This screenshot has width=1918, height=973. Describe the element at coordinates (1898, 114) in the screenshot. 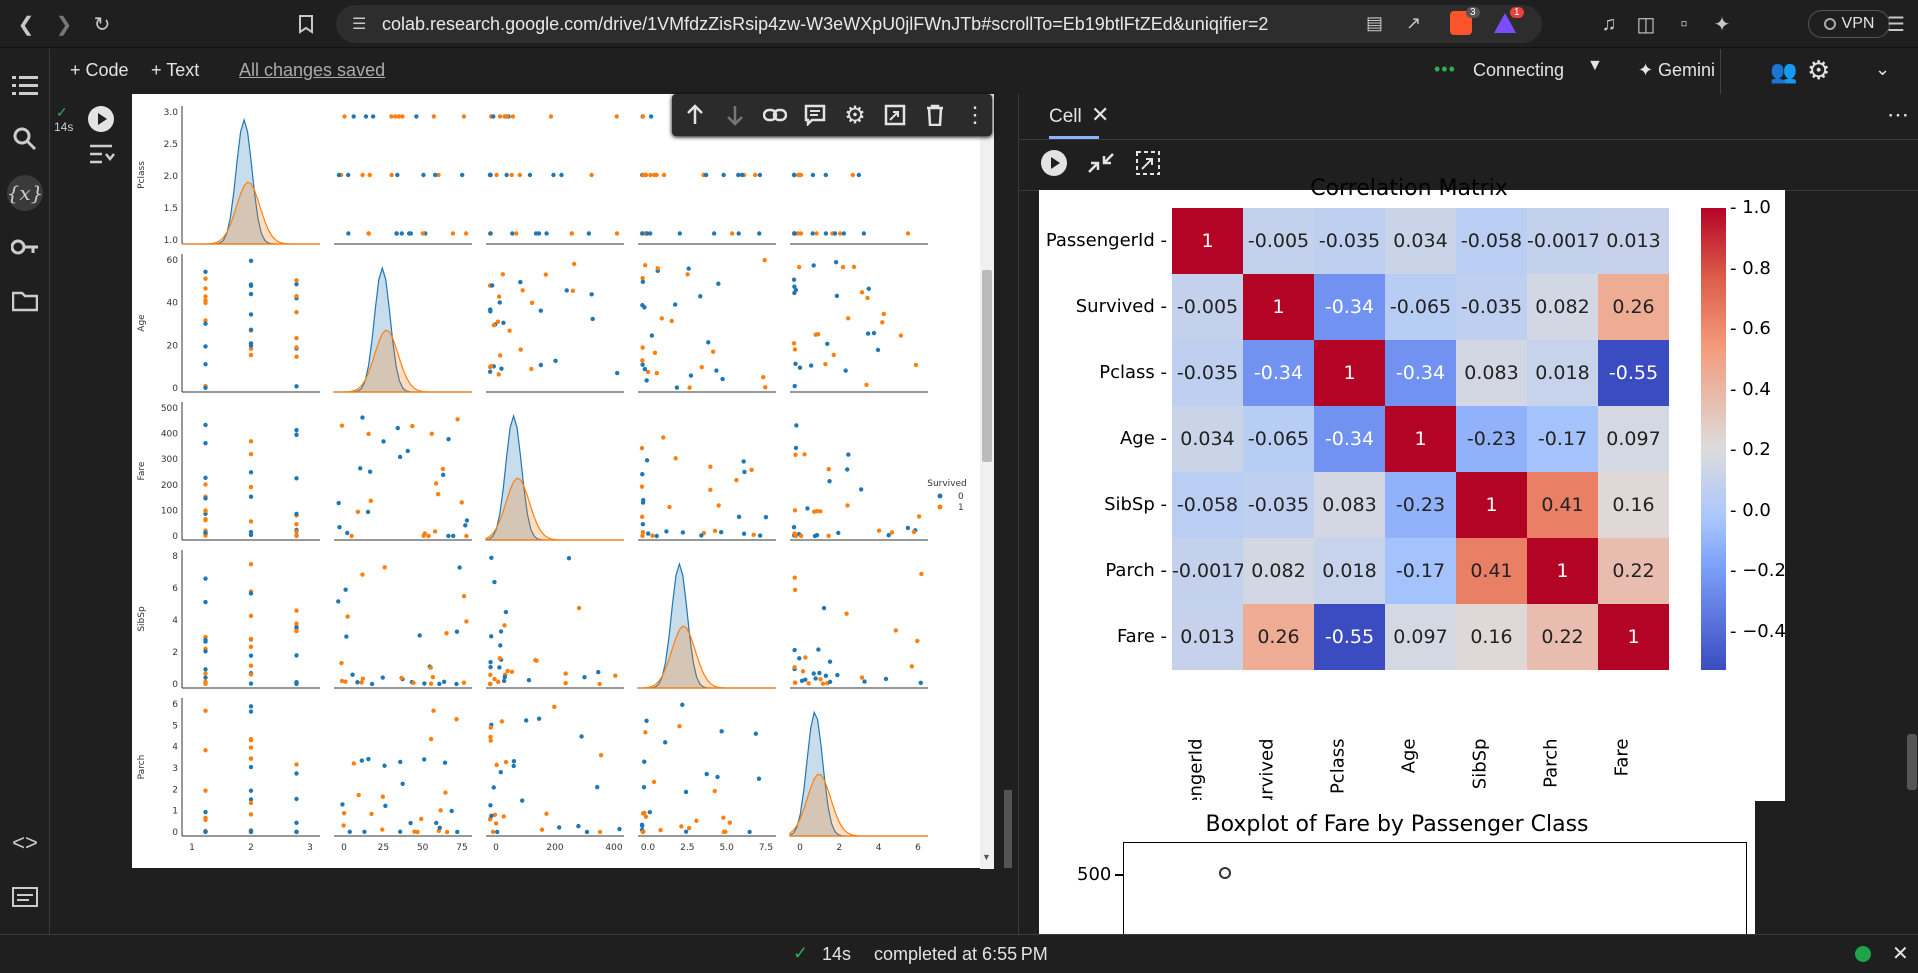

I see `panel-more-icon: ⋯` at that location.